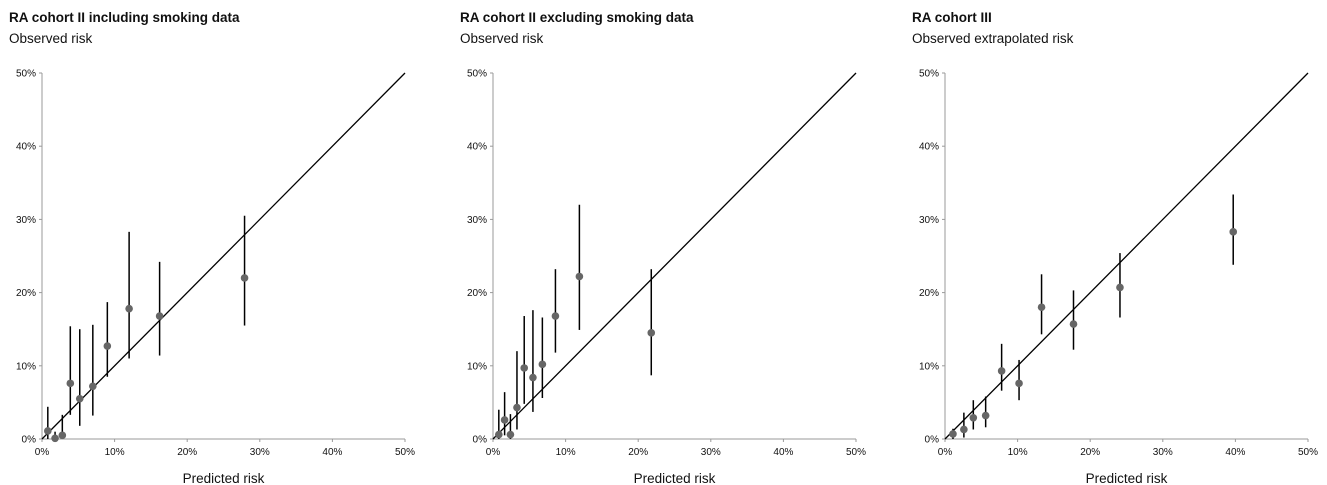  I want to click on y-axis-label: Observed extrapolated risk, so click(993, 38).